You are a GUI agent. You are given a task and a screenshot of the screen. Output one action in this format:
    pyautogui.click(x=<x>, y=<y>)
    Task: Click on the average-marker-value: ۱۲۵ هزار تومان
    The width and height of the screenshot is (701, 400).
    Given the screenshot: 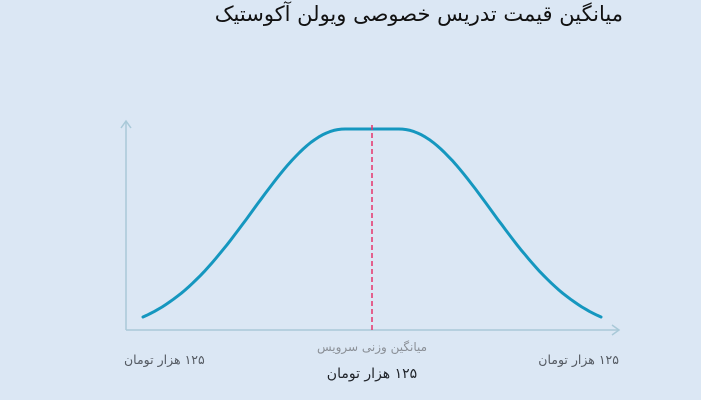 What is the action you would take?
    pyautogui.click(x=372, y=374)
    